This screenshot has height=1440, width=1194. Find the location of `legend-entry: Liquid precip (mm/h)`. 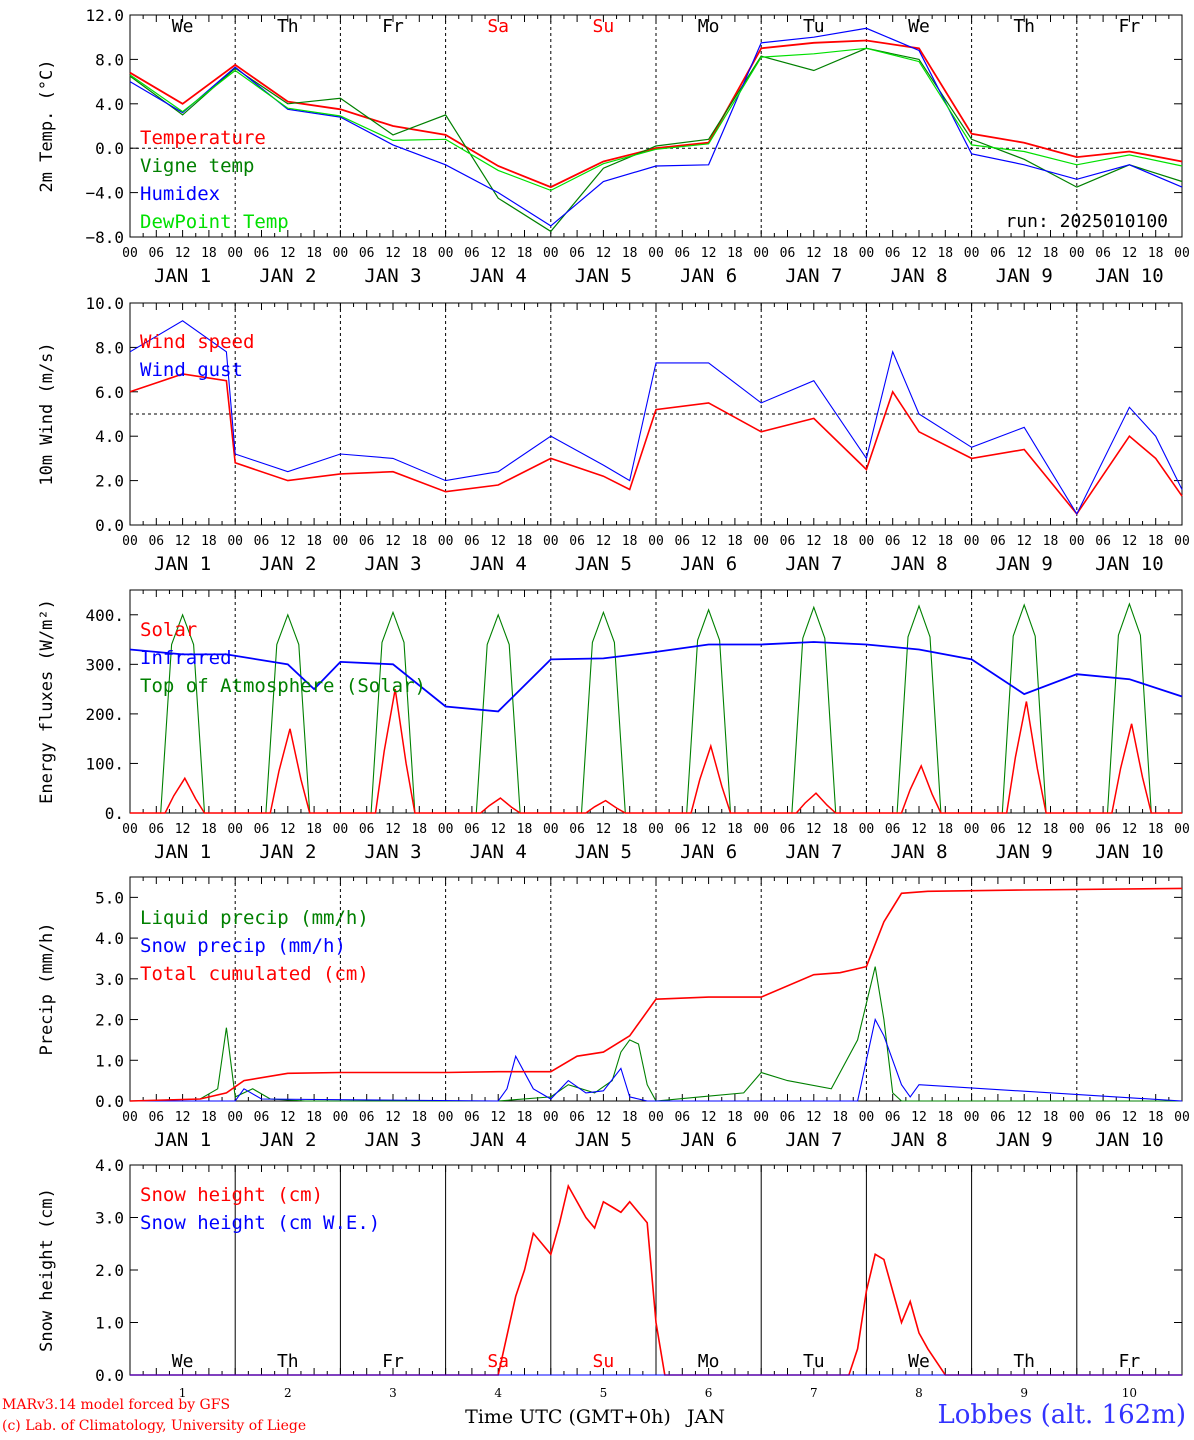

legend-entry: Liquid precip (mm/h) is located at coordinates (254, 918).